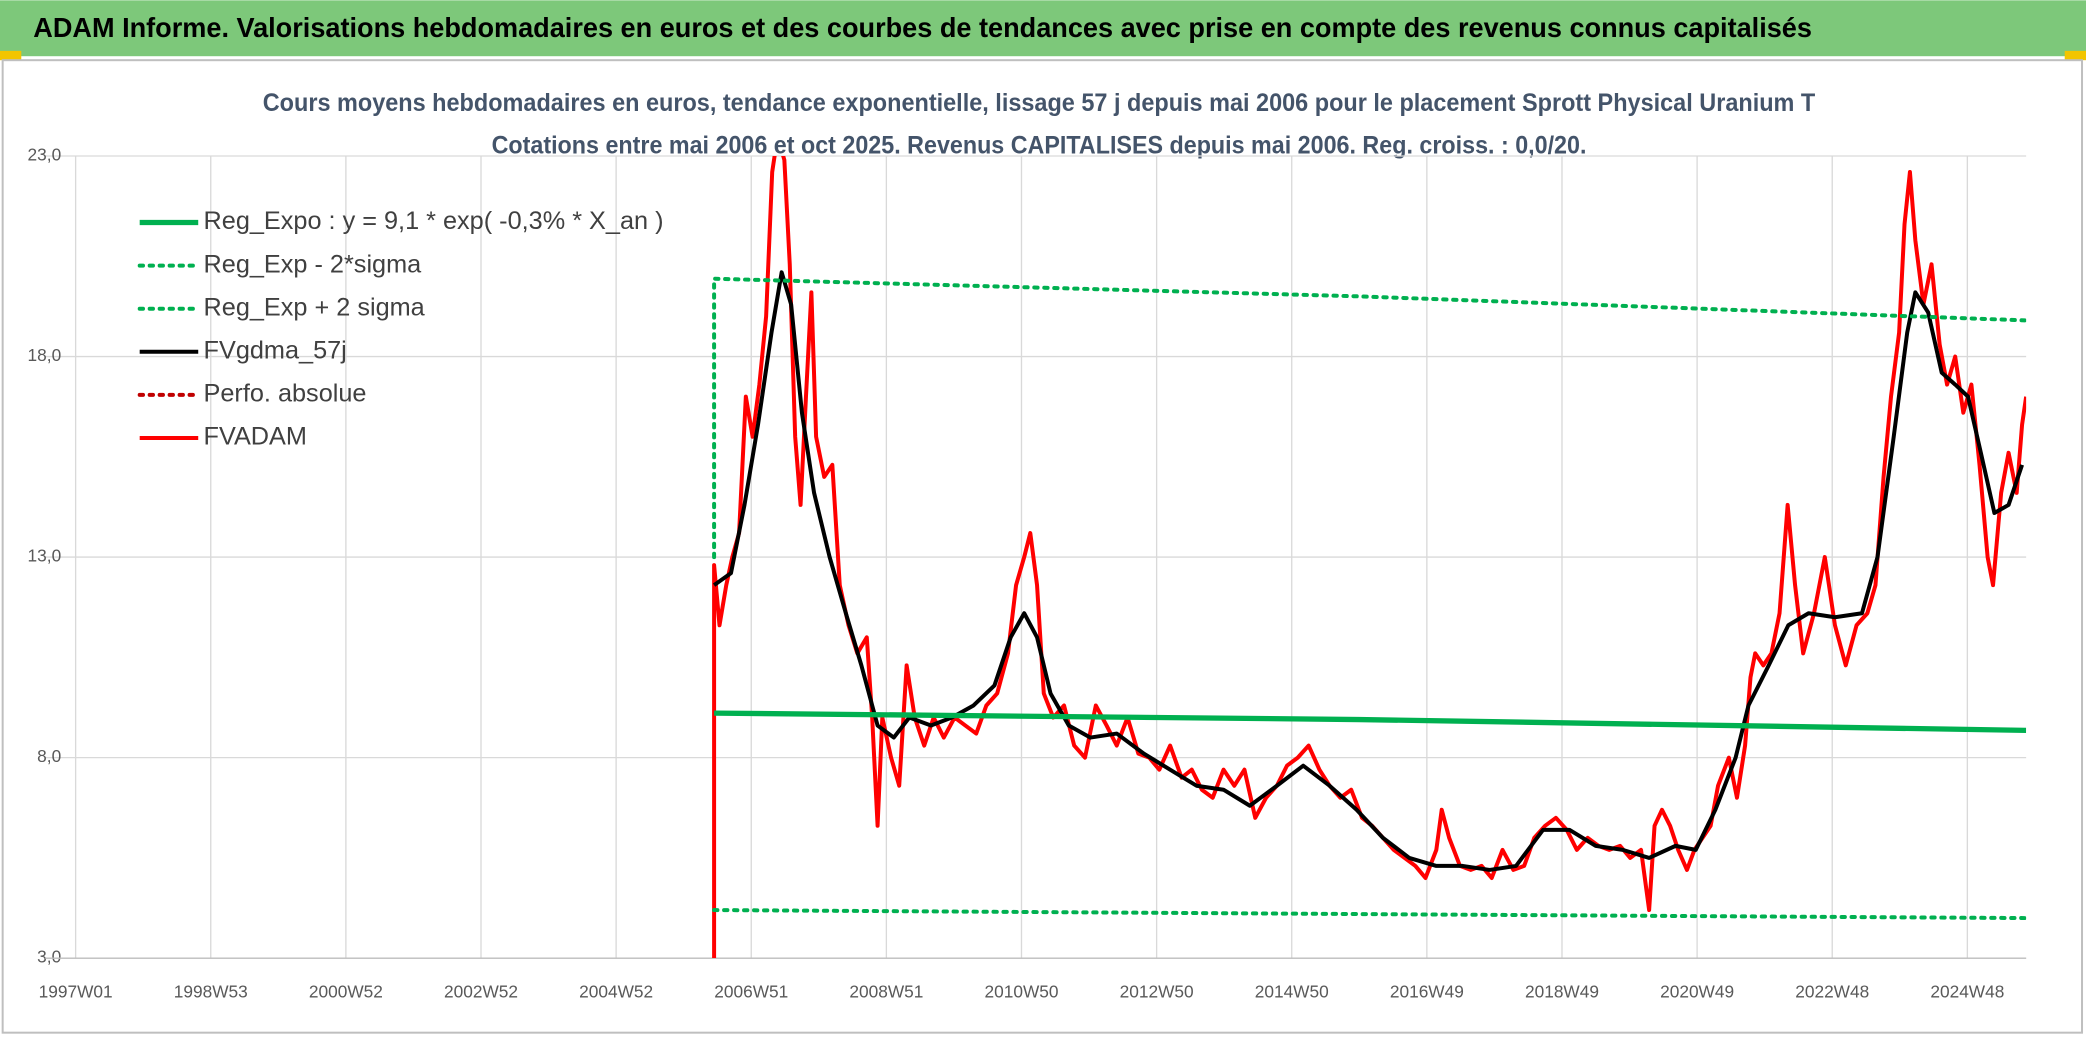 This screenshot has width=2086, height=1037. I want to click on legend-label: Reg_Exp + 2 sigma, so click(315, 307).